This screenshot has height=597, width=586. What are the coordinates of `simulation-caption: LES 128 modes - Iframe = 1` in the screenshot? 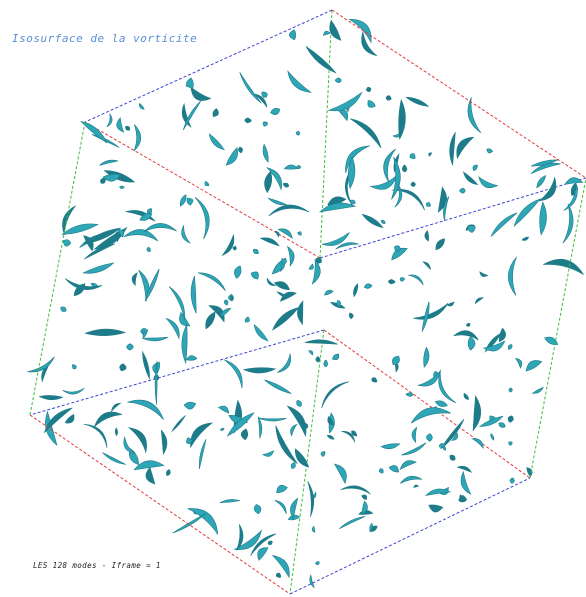 It's located at (97, 565).